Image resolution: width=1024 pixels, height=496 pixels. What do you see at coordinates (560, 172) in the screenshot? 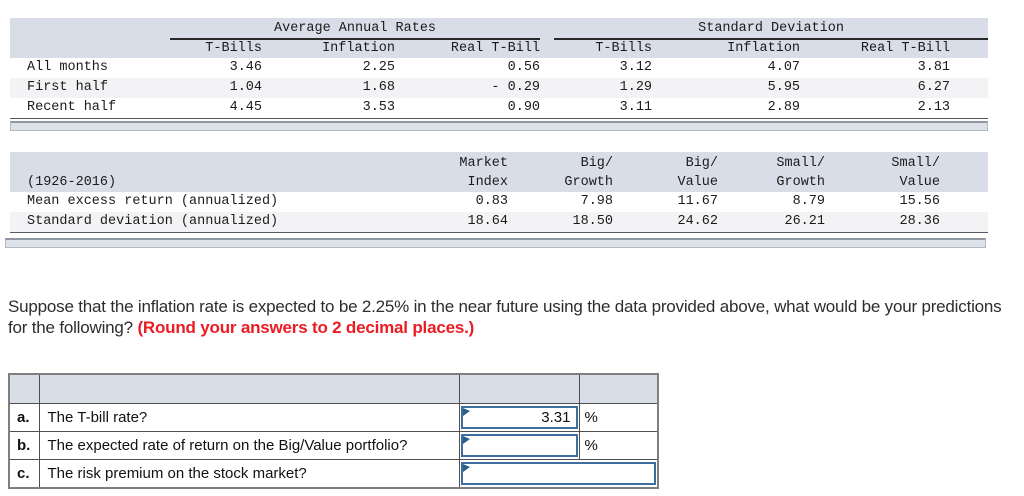
I see `col-header-big-growth: Big/ Growth` at bounding box center [560, 172].